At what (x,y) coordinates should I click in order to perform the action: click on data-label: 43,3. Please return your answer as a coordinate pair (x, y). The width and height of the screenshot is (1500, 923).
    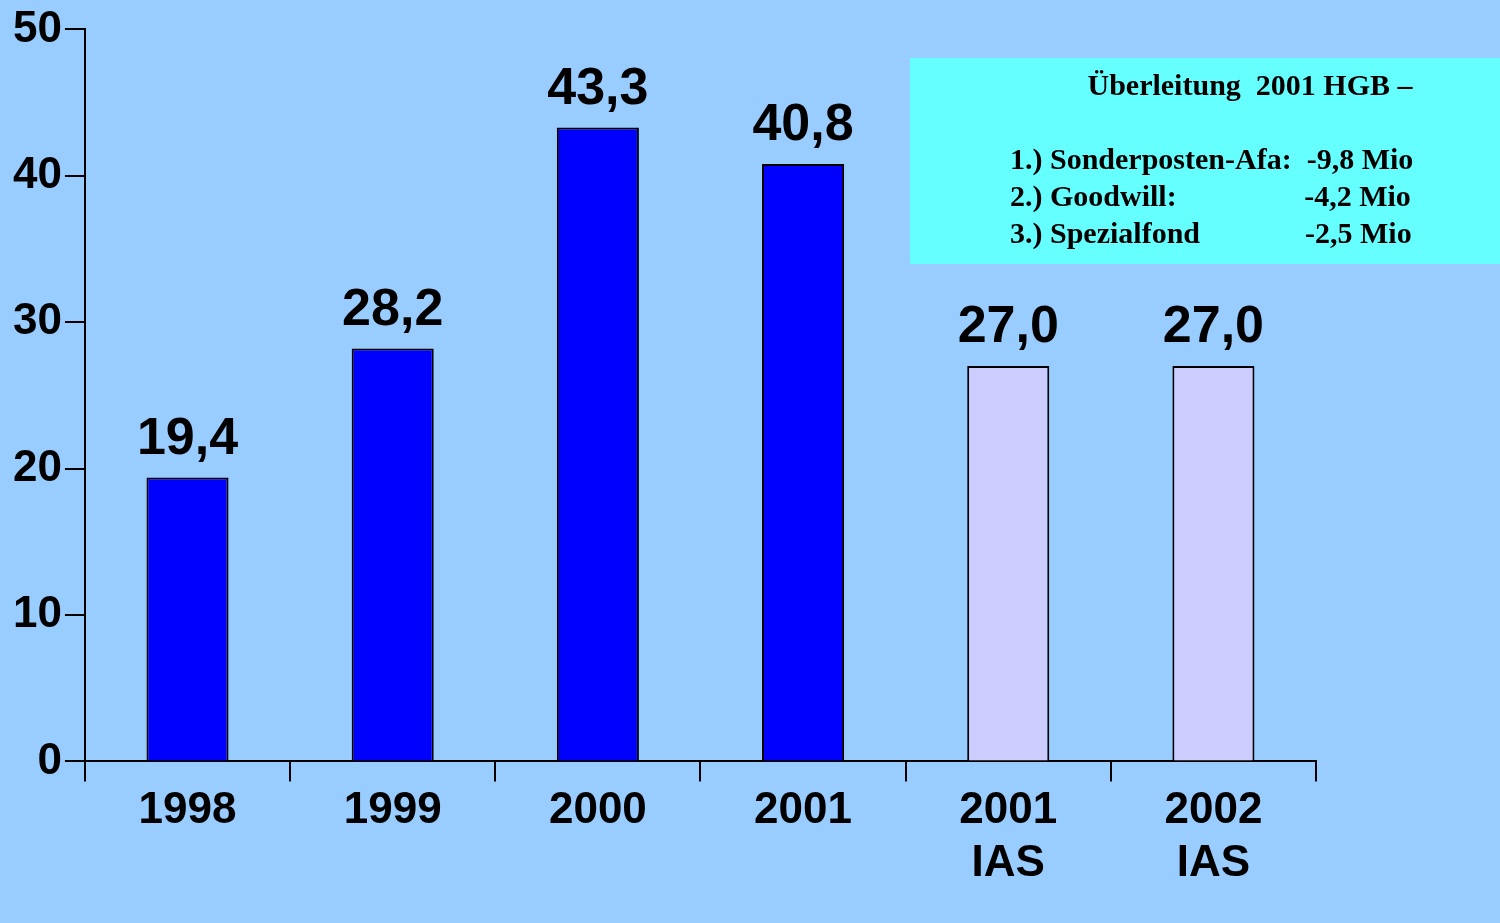
    Looking at the image, I should click on (598, 85).